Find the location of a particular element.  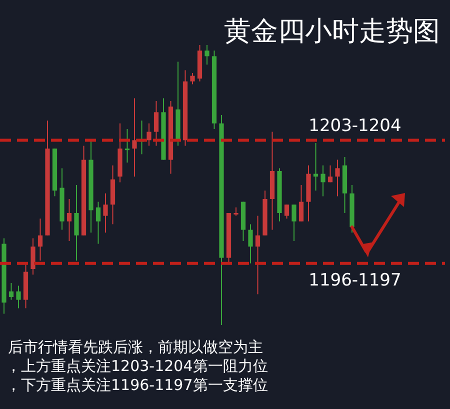

chart-title: 黄金四小时走势图 is located at coordinates (332, 31).